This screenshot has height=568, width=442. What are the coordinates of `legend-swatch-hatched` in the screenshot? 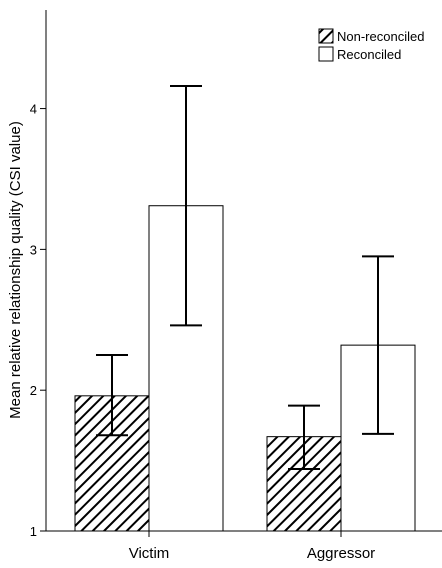 It's located at (326, 36).